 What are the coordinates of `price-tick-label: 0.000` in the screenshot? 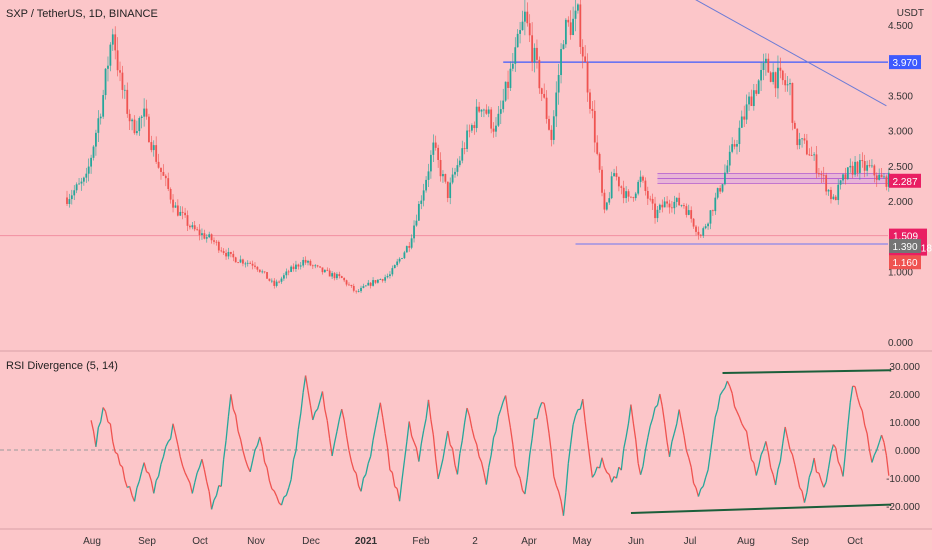 It's located at (900, 343).